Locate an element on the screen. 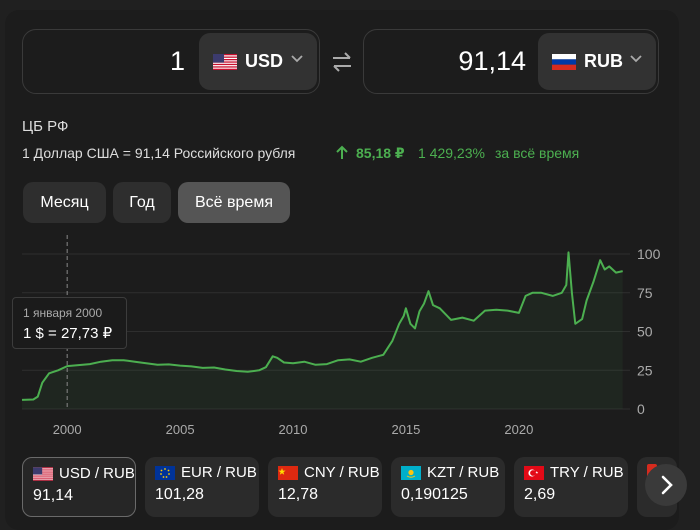  chevron-right-icon is located at coordinates (667, 485).